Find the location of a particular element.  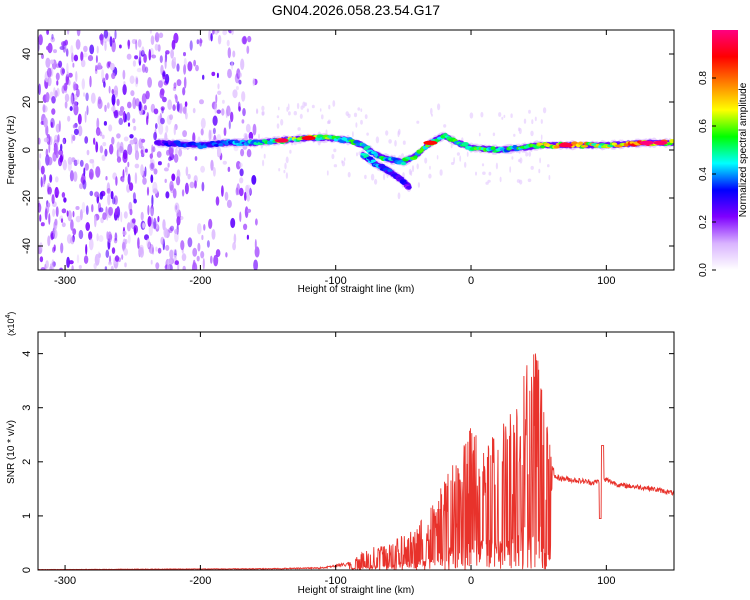

ridge-peak is located at coordinates (430, 142).